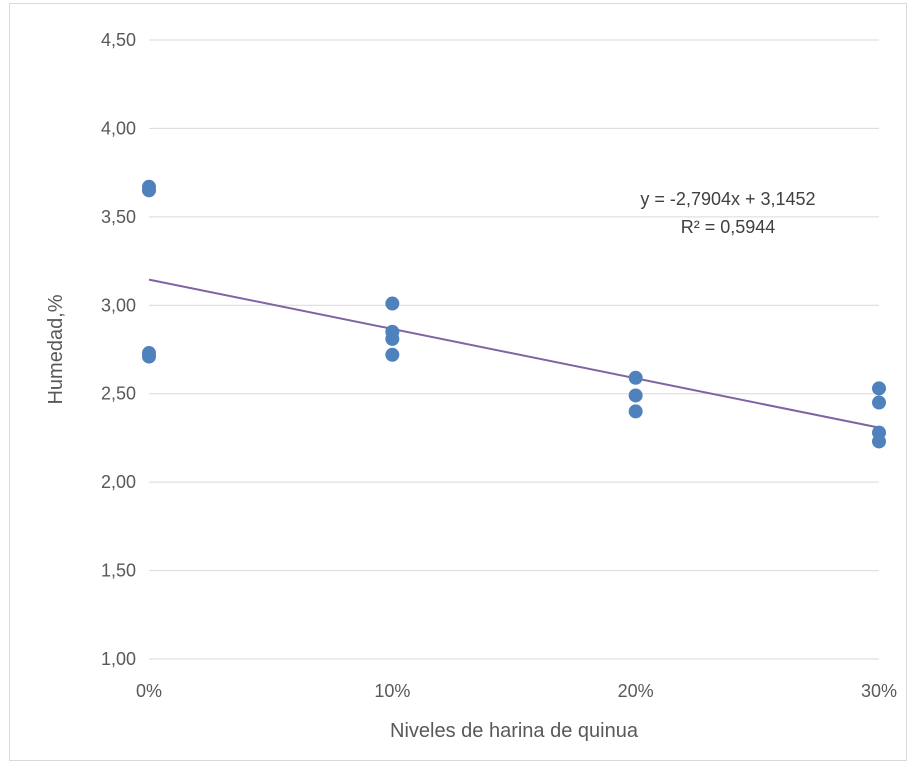 This screenshot has height=771, width=918. What do you see at coordinates (636, 691) in the screenshot?
I see `x-tick-label: 20%` at bounding box center [636, 691].